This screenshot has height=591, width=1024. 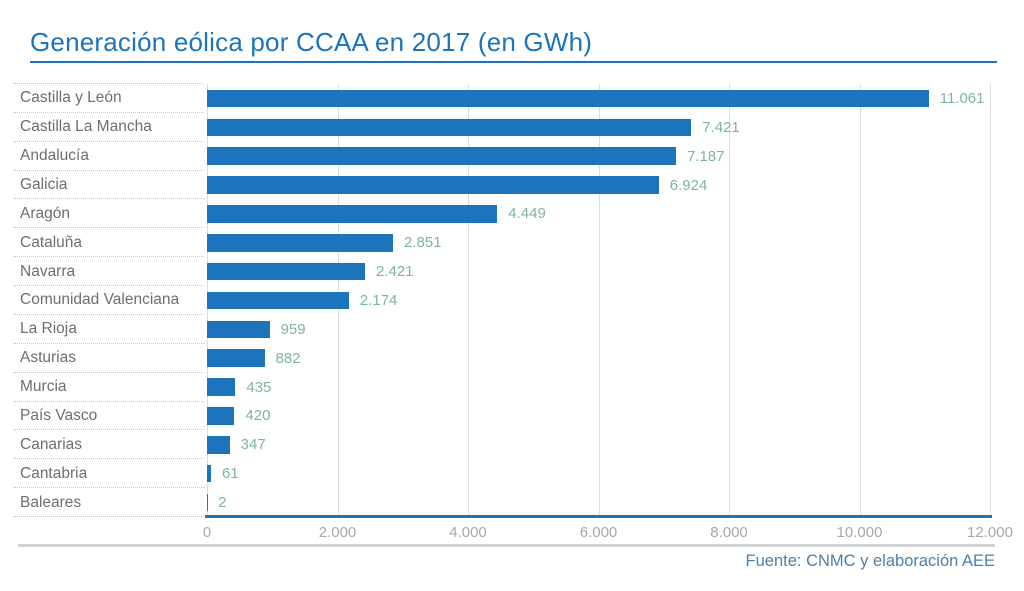 I want to click on chart-row: Galicia 6.924, so click(x=512, y=184).